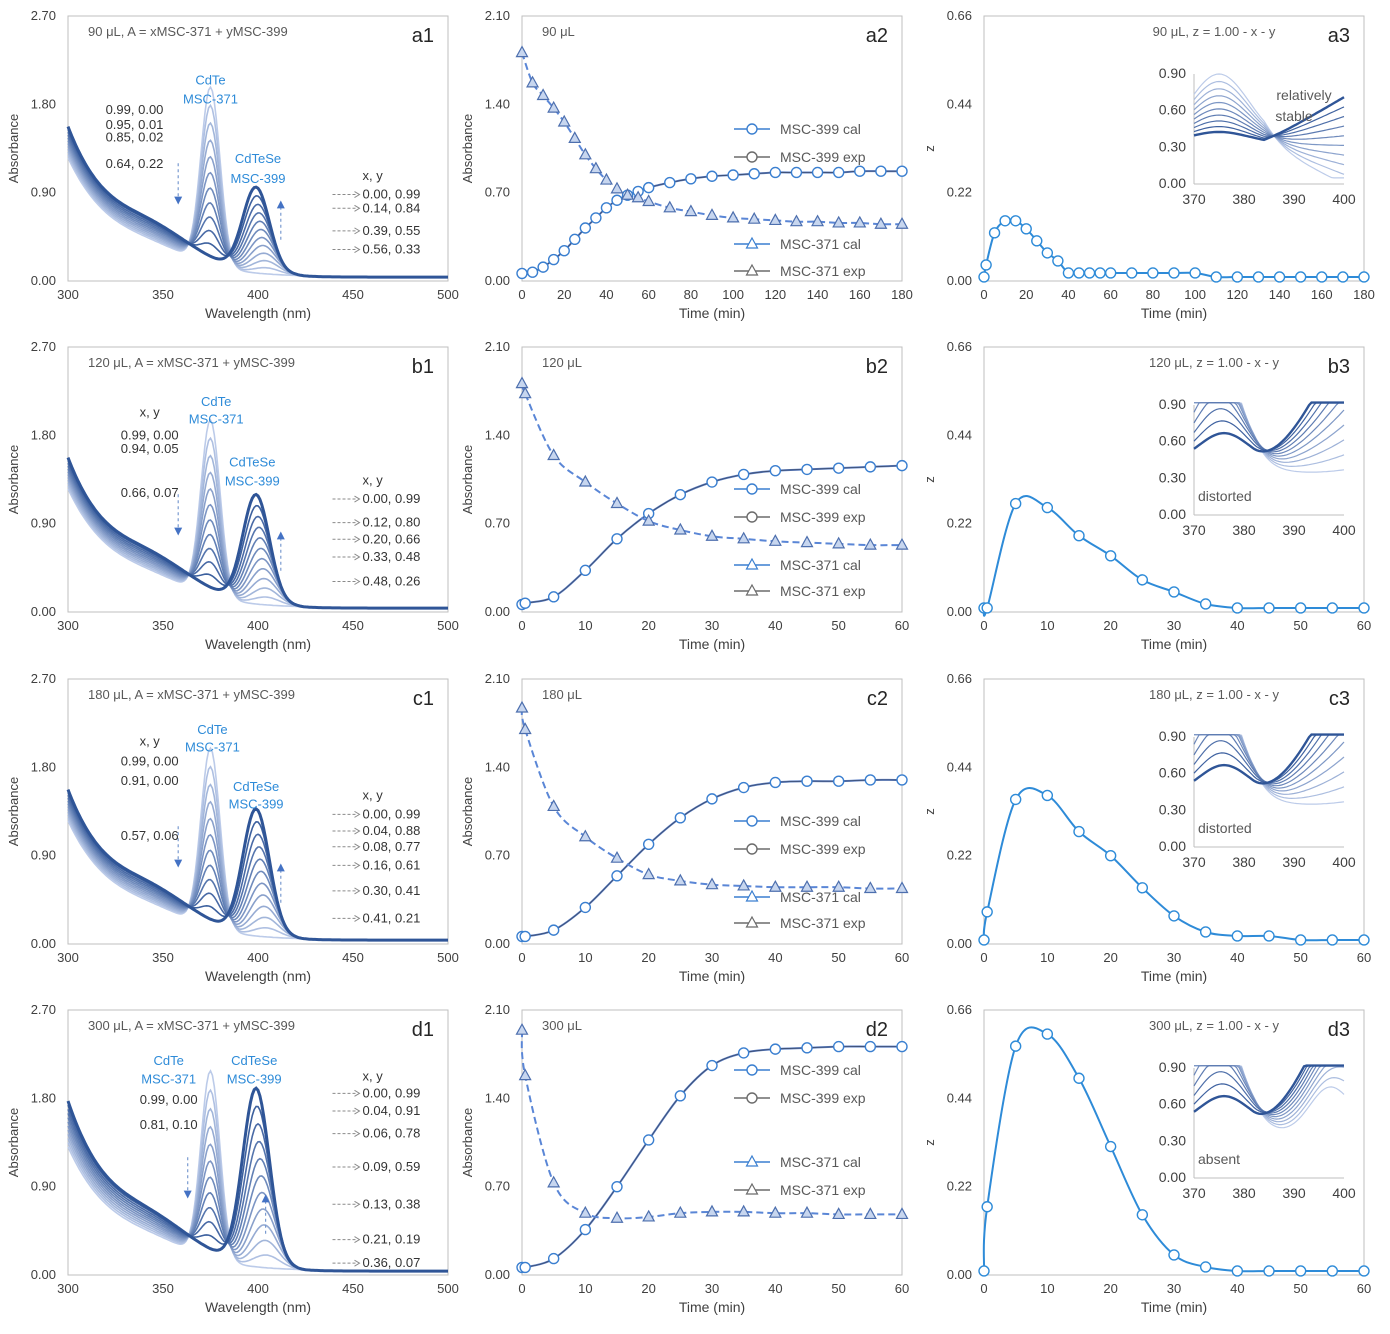 The width and height of the screenshot is (1390, 1334). What do you see at coordinates (1195, 294) in the screenshot?
I see `x-tick-label: 100` at bounding box center [1195, 294].